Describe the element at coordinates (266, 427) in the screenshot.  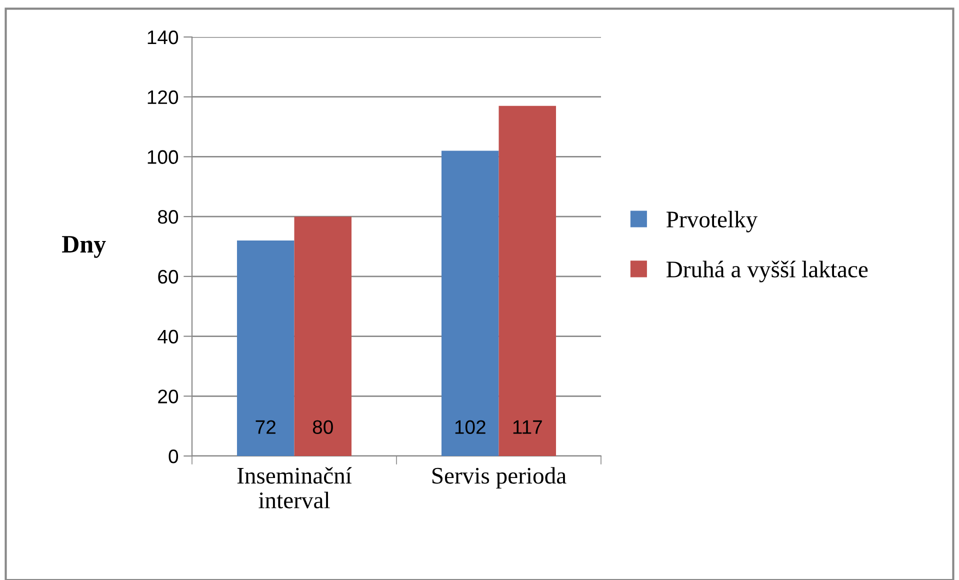
I see `data-label: 72` at that location.